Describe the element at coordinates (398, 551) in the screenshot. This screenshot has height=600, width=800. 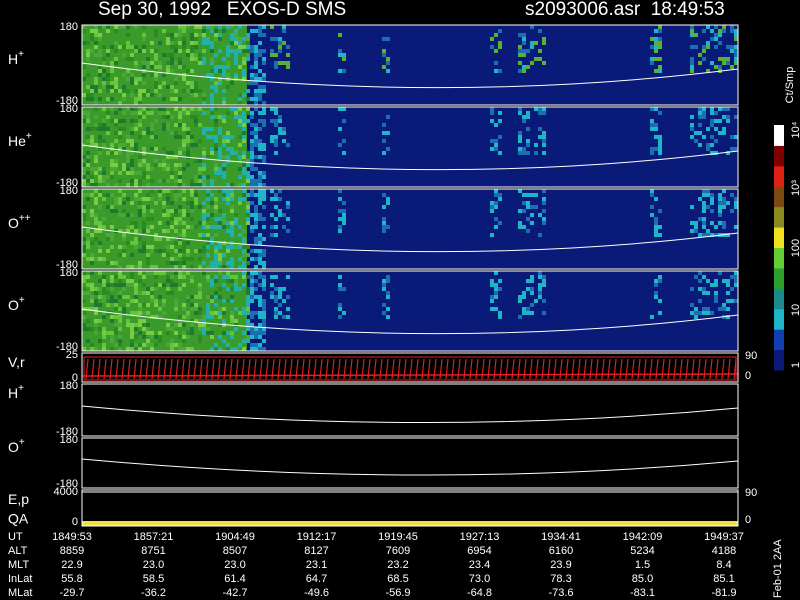
I see `row-value: 7609` at that location.